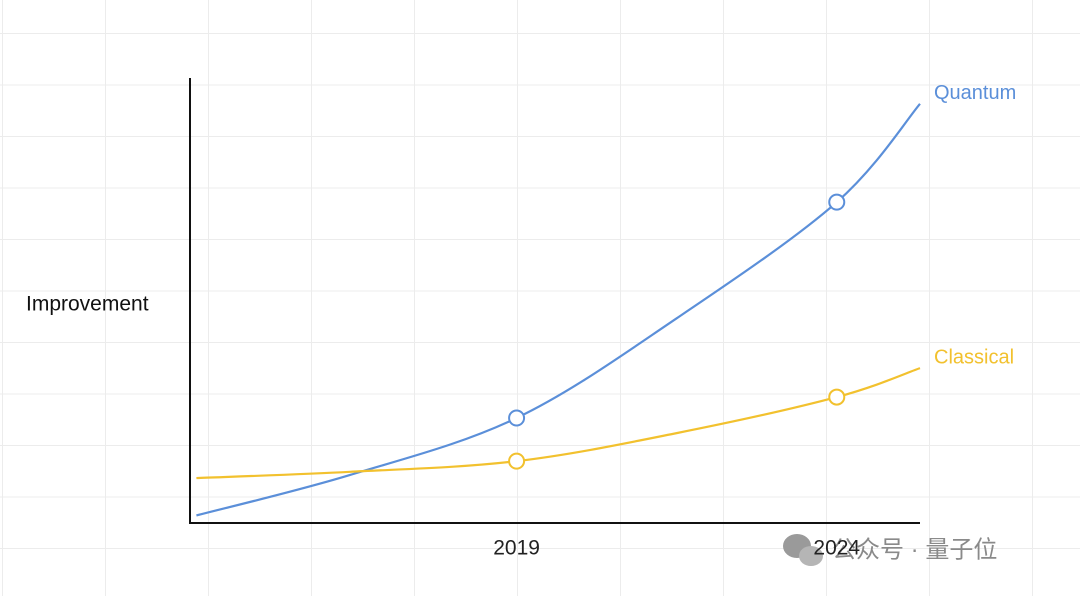 This screenshot has height=596, width=1080. Describe the element at coordinates (516, 548) in the screenshot. I see `x-tick-label: 2019` at that location.